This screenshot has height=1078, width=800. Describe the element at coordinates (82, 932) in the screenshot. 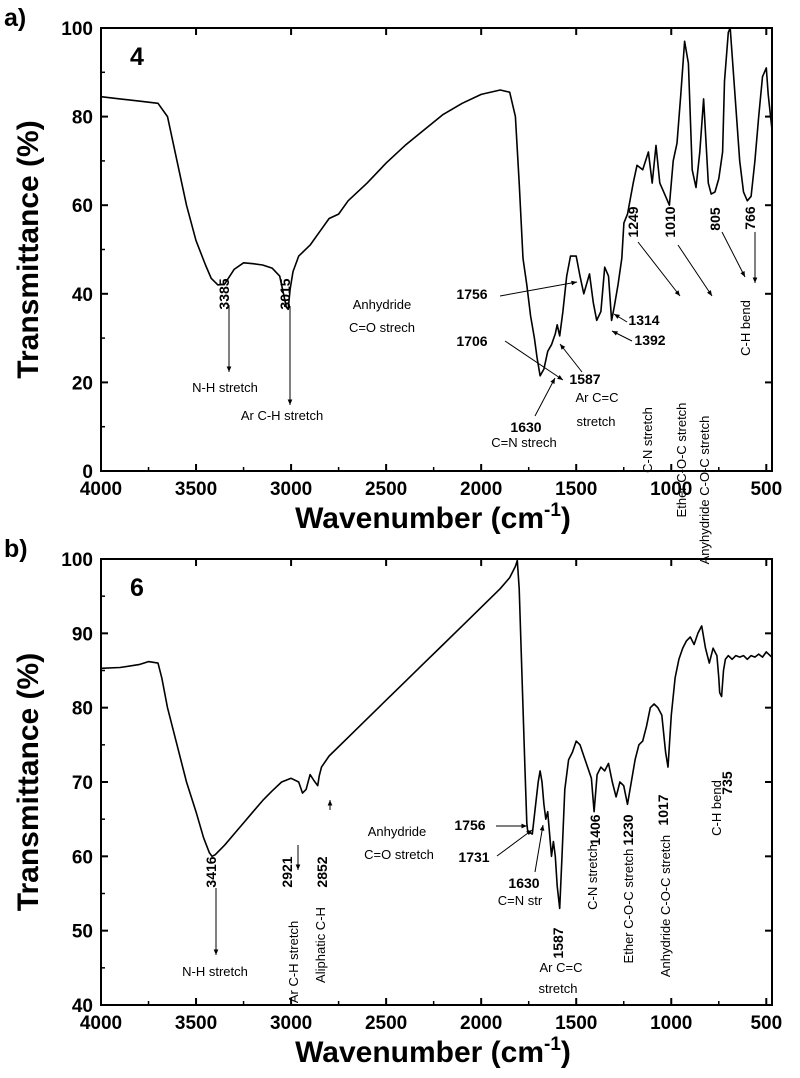

I see `y-tick-label: 50` at that location.